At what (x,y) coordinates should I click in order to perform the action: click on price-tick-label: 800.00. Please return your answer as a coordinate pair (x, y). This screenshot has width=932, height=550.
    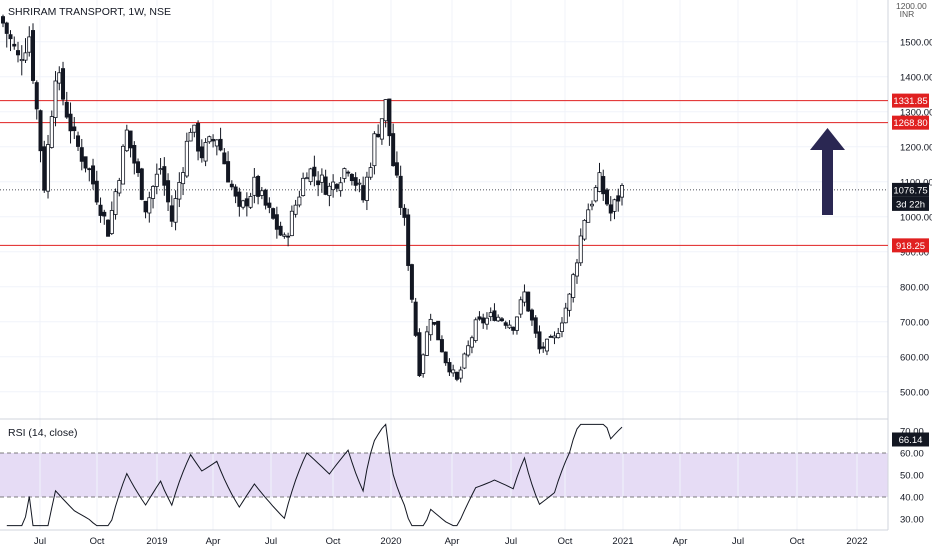
    Looking at the image, I should click on (914, 287).